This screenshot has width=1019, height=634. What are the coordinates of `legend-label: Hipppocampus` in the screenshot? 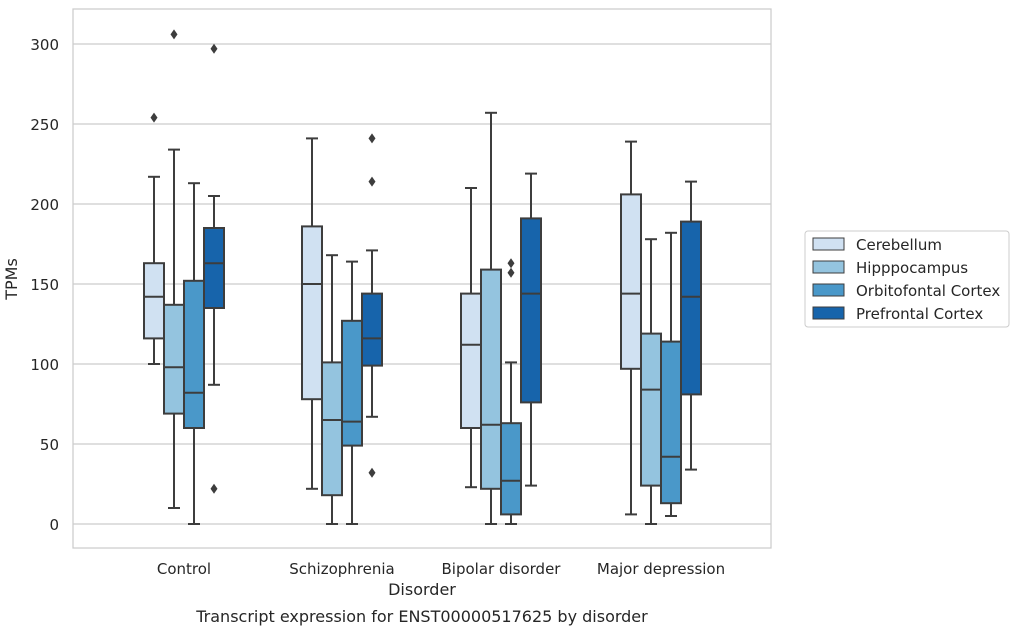 It's located at (912, 268).